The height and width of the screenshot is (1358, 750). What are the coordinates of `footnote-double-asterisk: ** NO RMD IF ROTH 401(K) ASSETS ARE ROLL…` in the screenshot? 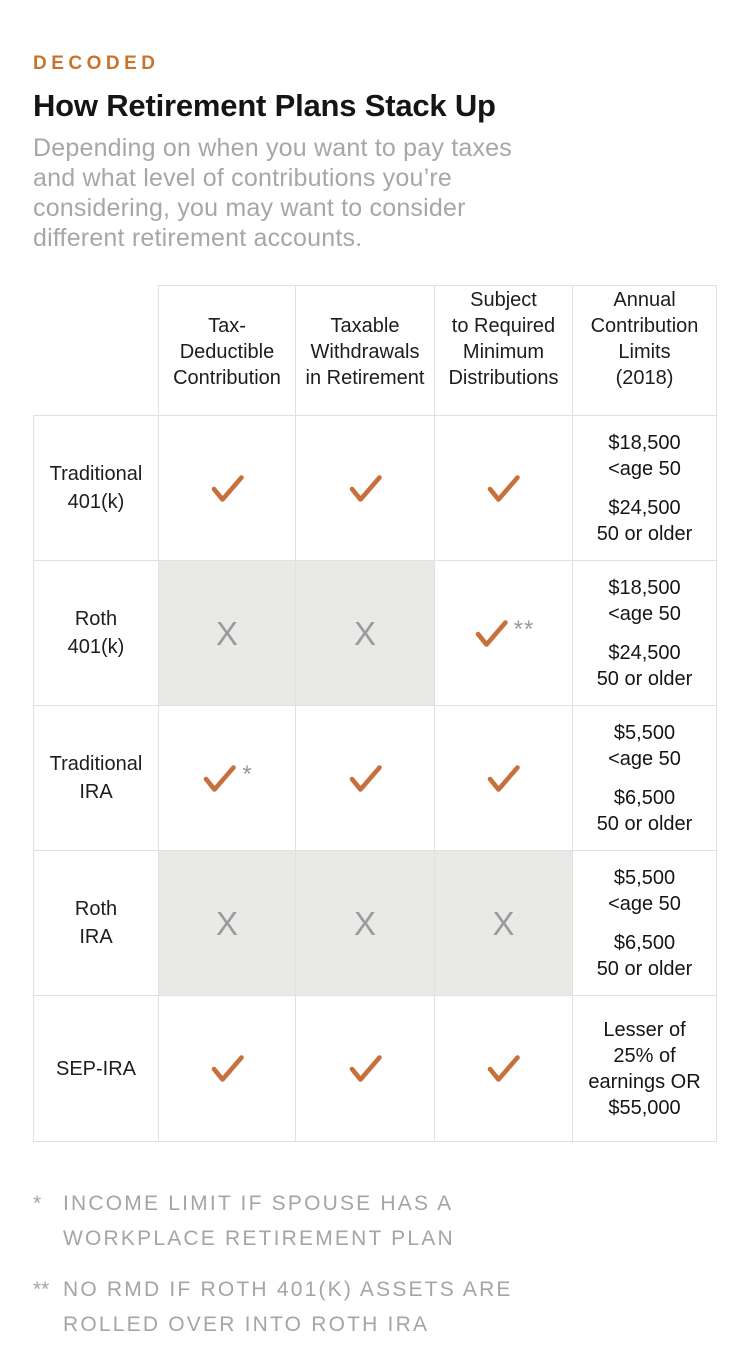 It's located at (375, 1307).